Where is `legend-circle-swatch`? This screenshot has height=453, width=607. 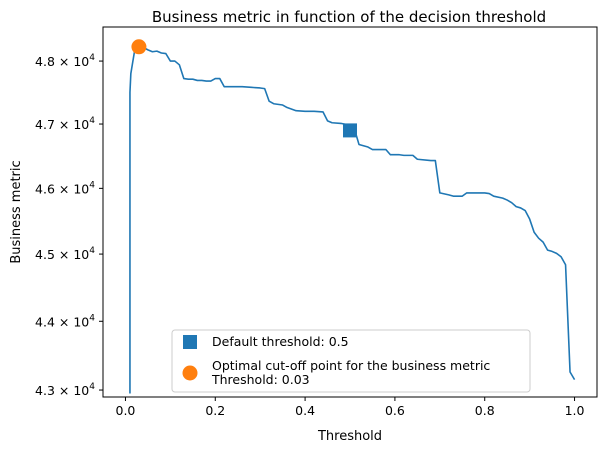 legend-circle-swatch is located at coordinates (190, 373).